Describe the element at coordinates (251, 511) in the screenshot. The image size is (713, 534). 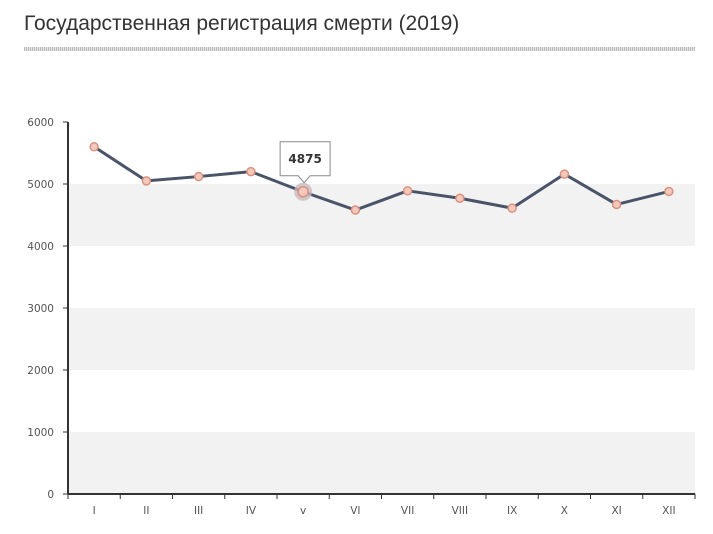
I see `x-tick-label: IV` at that location.